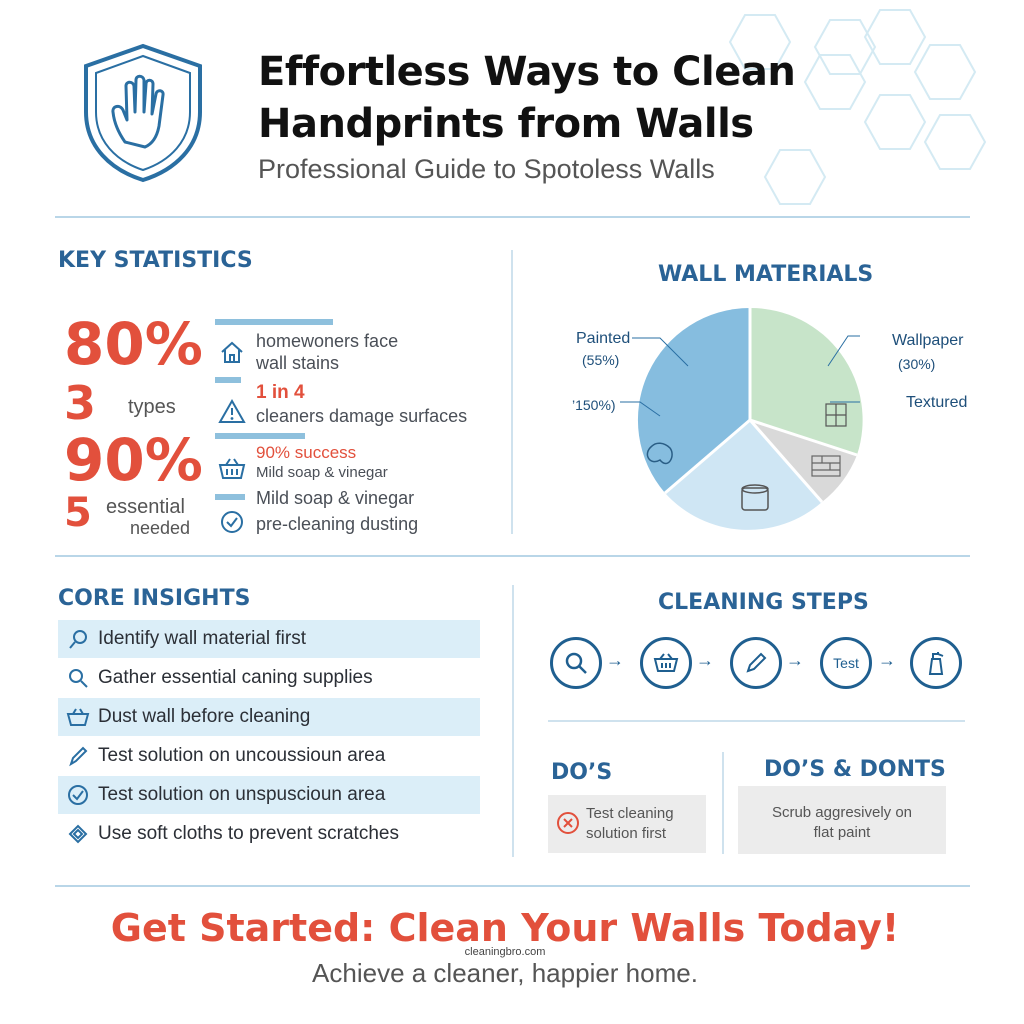 The width and height of the screenshot is (1024, 1024). I want to click on legend-painted: Painted, so click(603, 338).